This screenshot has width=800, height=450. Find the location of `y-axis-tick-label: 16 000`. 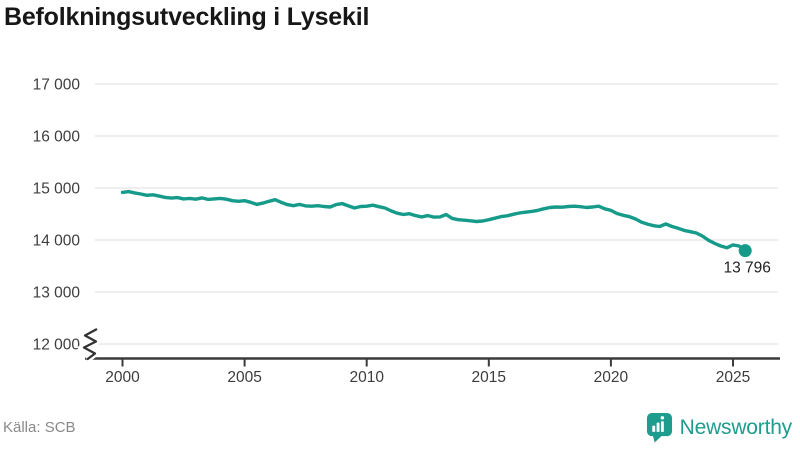

y-axis-tick-label: 16 000 is located at coordinates (57, 137).